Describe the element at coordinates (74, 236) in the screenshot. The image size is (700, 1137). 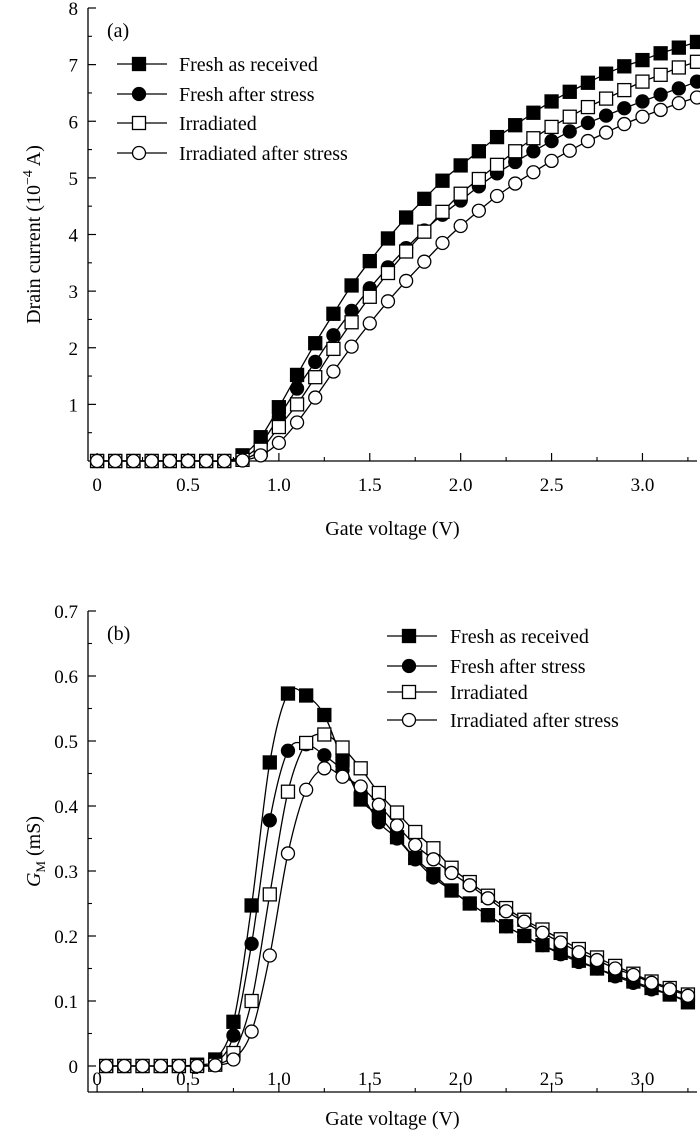
I see `y-tick-label: 4` at that location.